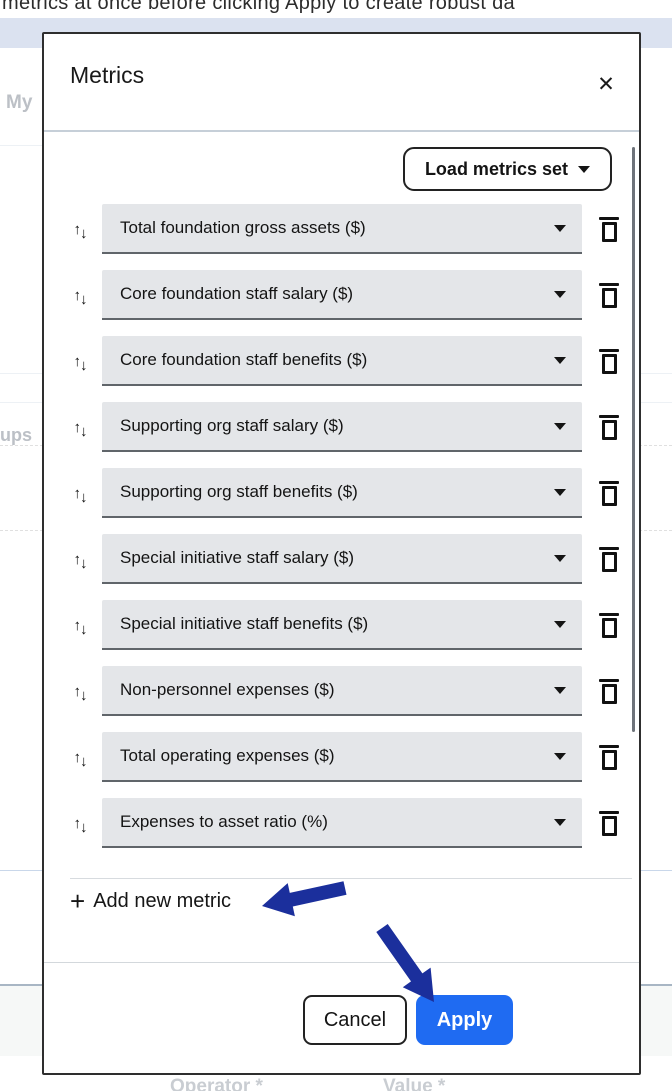 The height and width of the screenshot is (1091, 672). I want to click on add-metric-divider, so click(351, 878).